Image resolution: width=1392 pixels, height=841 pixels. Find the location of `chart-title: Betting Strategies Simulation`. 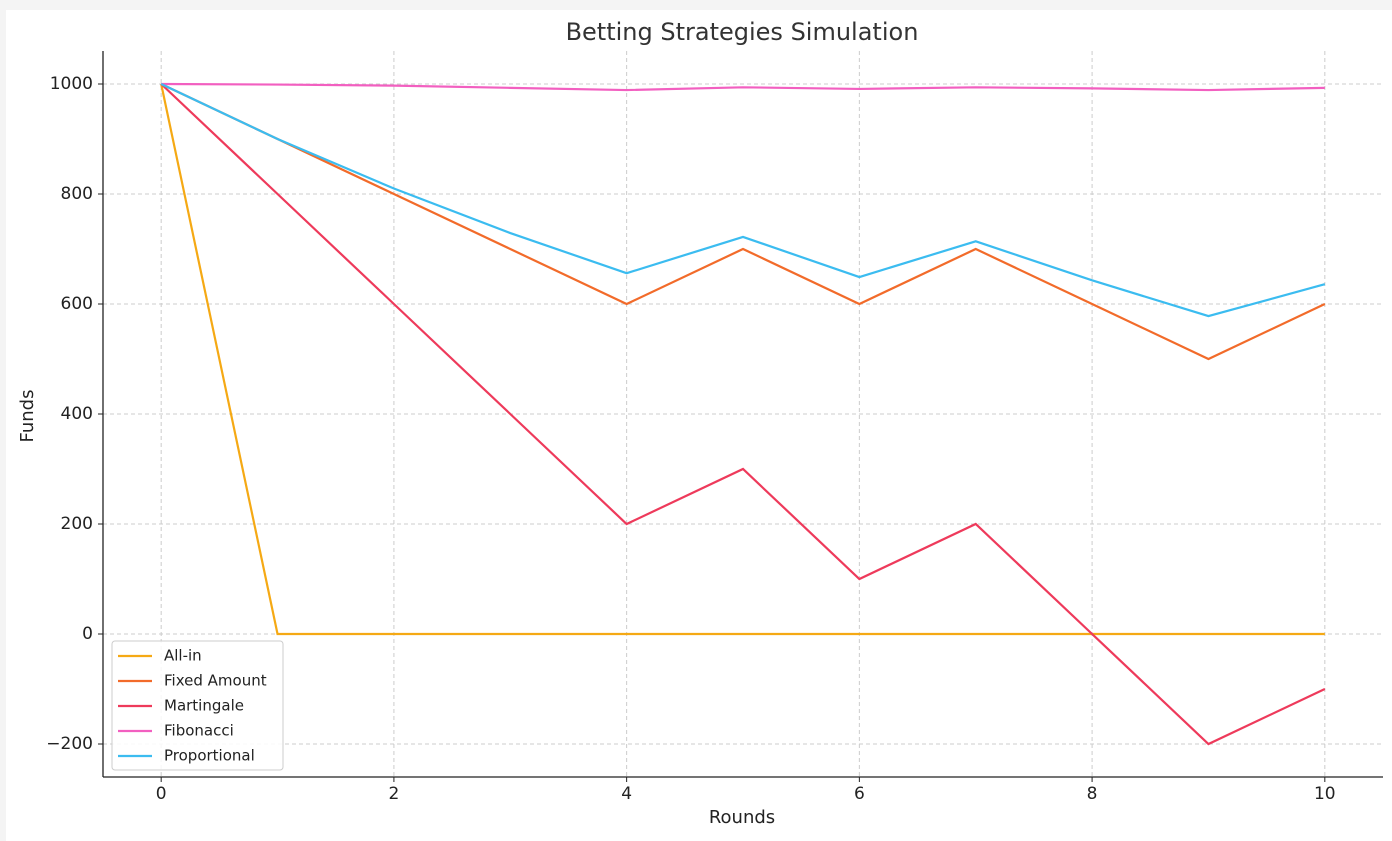

chart-title: Betting Strategies Simulation is located at coordinates (742, 32).